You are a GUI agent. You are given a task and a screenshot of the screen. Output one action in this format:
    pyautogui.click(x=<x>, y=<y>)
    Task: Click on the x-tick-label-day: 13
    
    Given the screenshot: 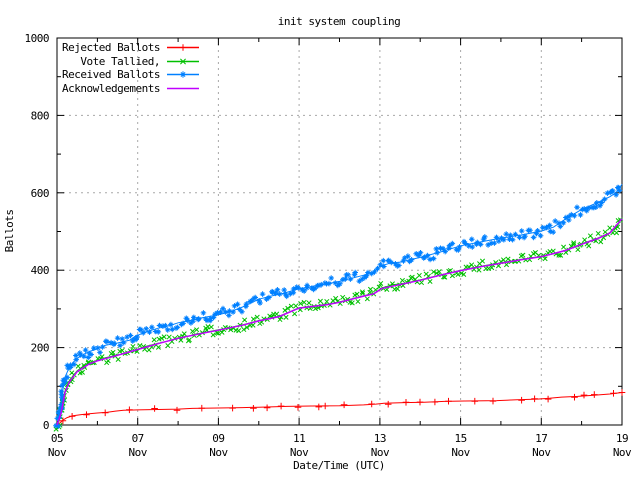 What is the action you would take?
    pyautogui.click(x=380, y=438)
    